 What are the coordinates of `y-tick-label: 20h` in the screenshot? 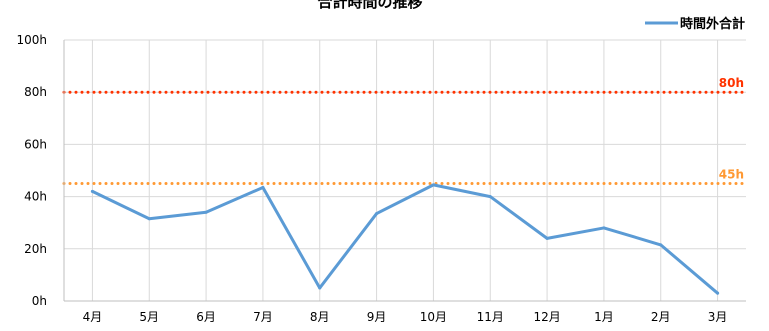 It's located at (35, 249).